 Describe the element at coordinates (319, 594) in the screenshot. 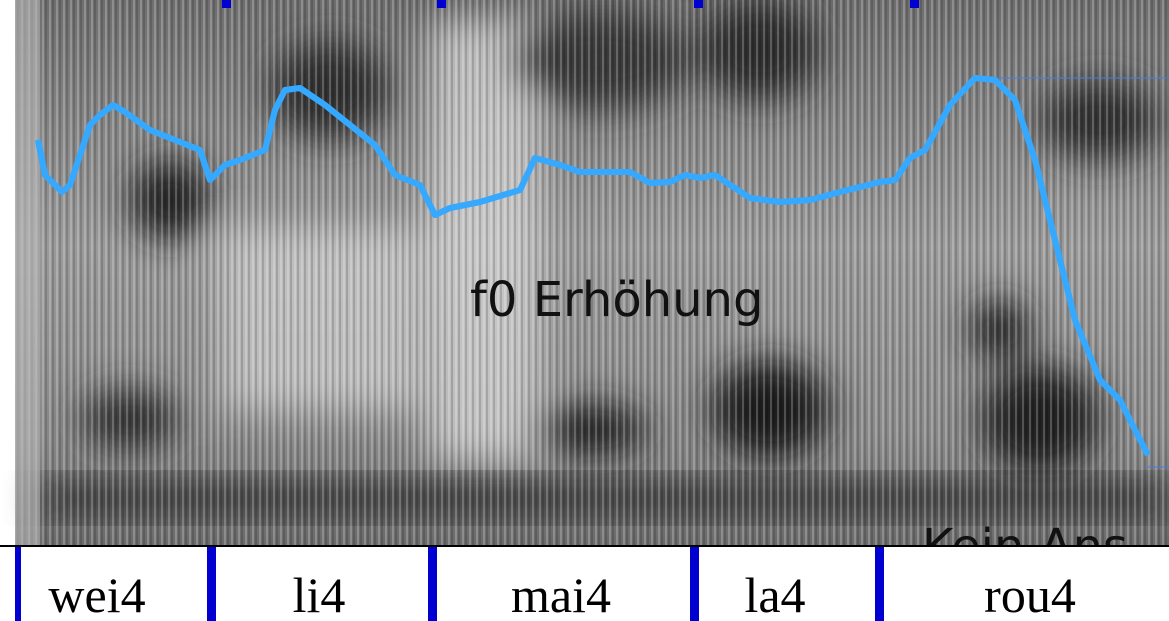

I see `syllable: li4` at that location.